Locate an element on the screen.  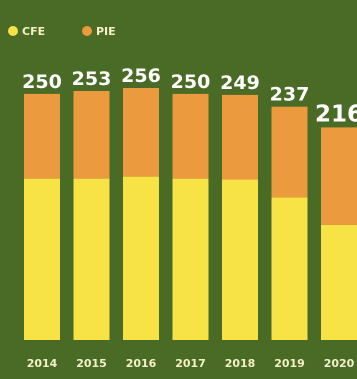
x-tick-labels: 2014 2015 2016 2017 2018 2019 2020 is located at coordinates (191, 363).